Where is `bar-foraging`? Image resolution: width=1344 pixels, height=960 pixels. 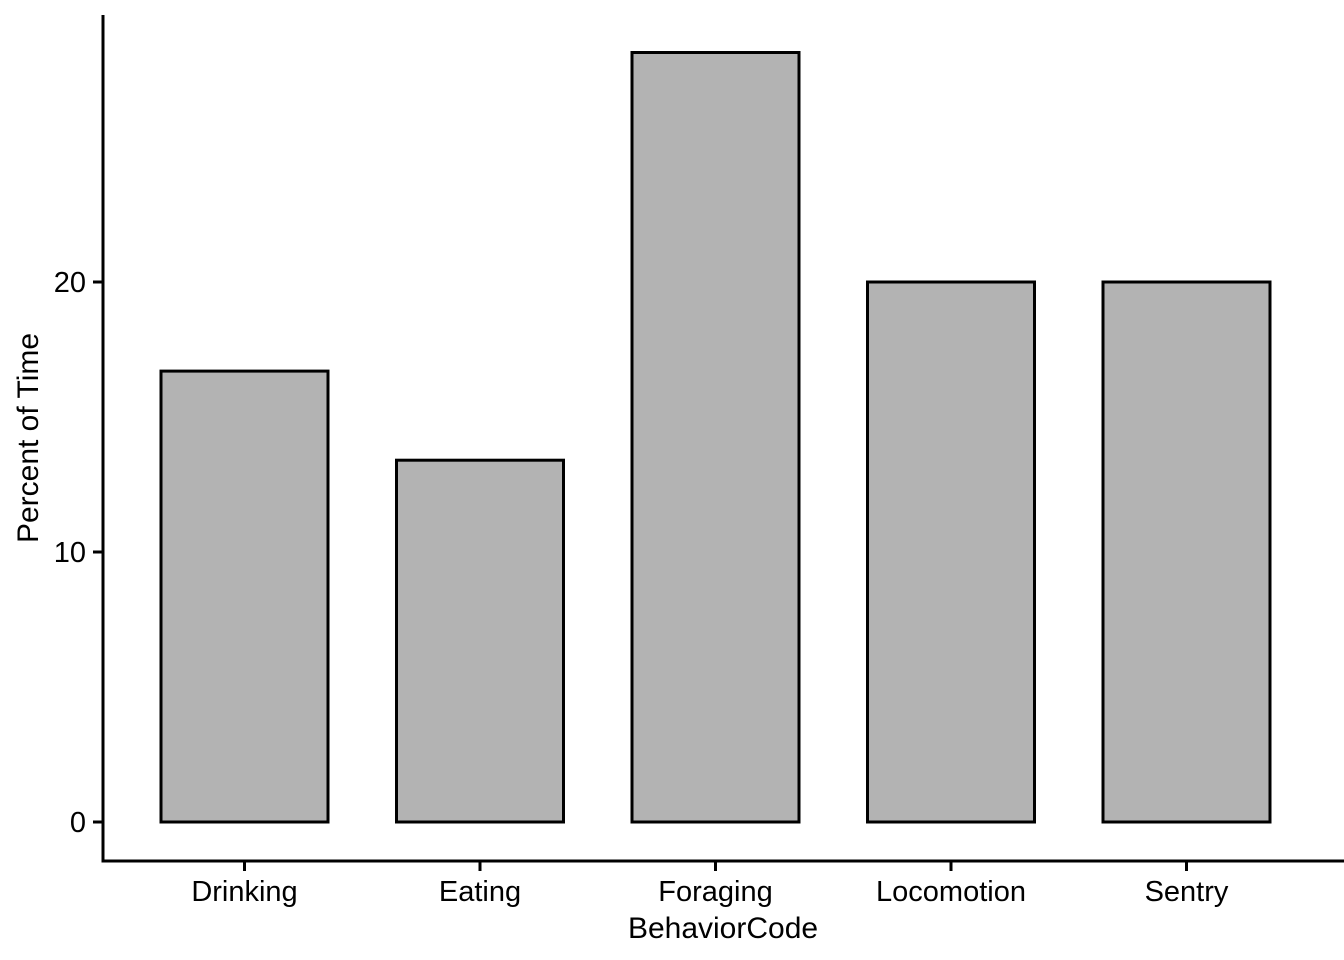 bar-foraging is located at coordinates (715, 437).